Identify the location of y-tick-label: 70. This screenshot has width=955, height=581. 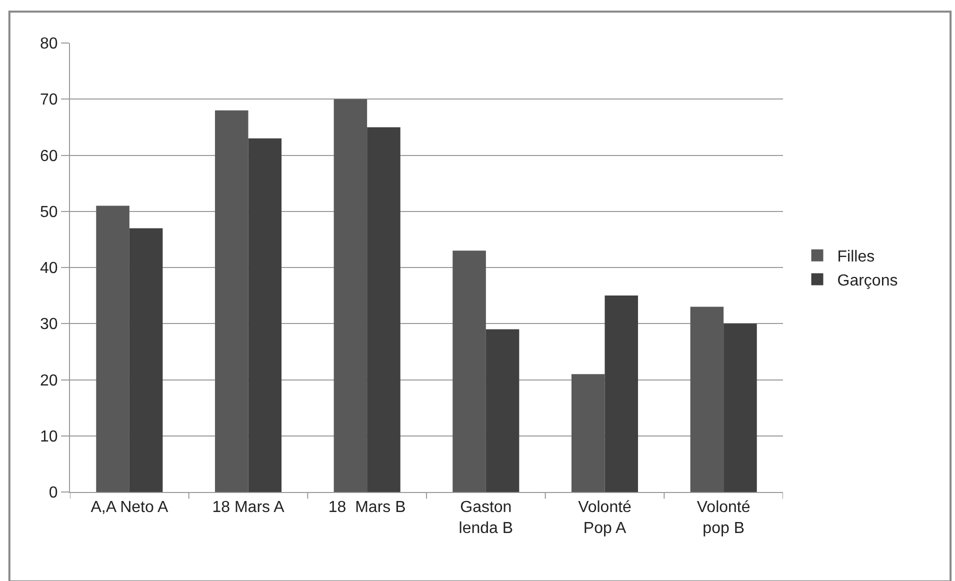
(49, 100).